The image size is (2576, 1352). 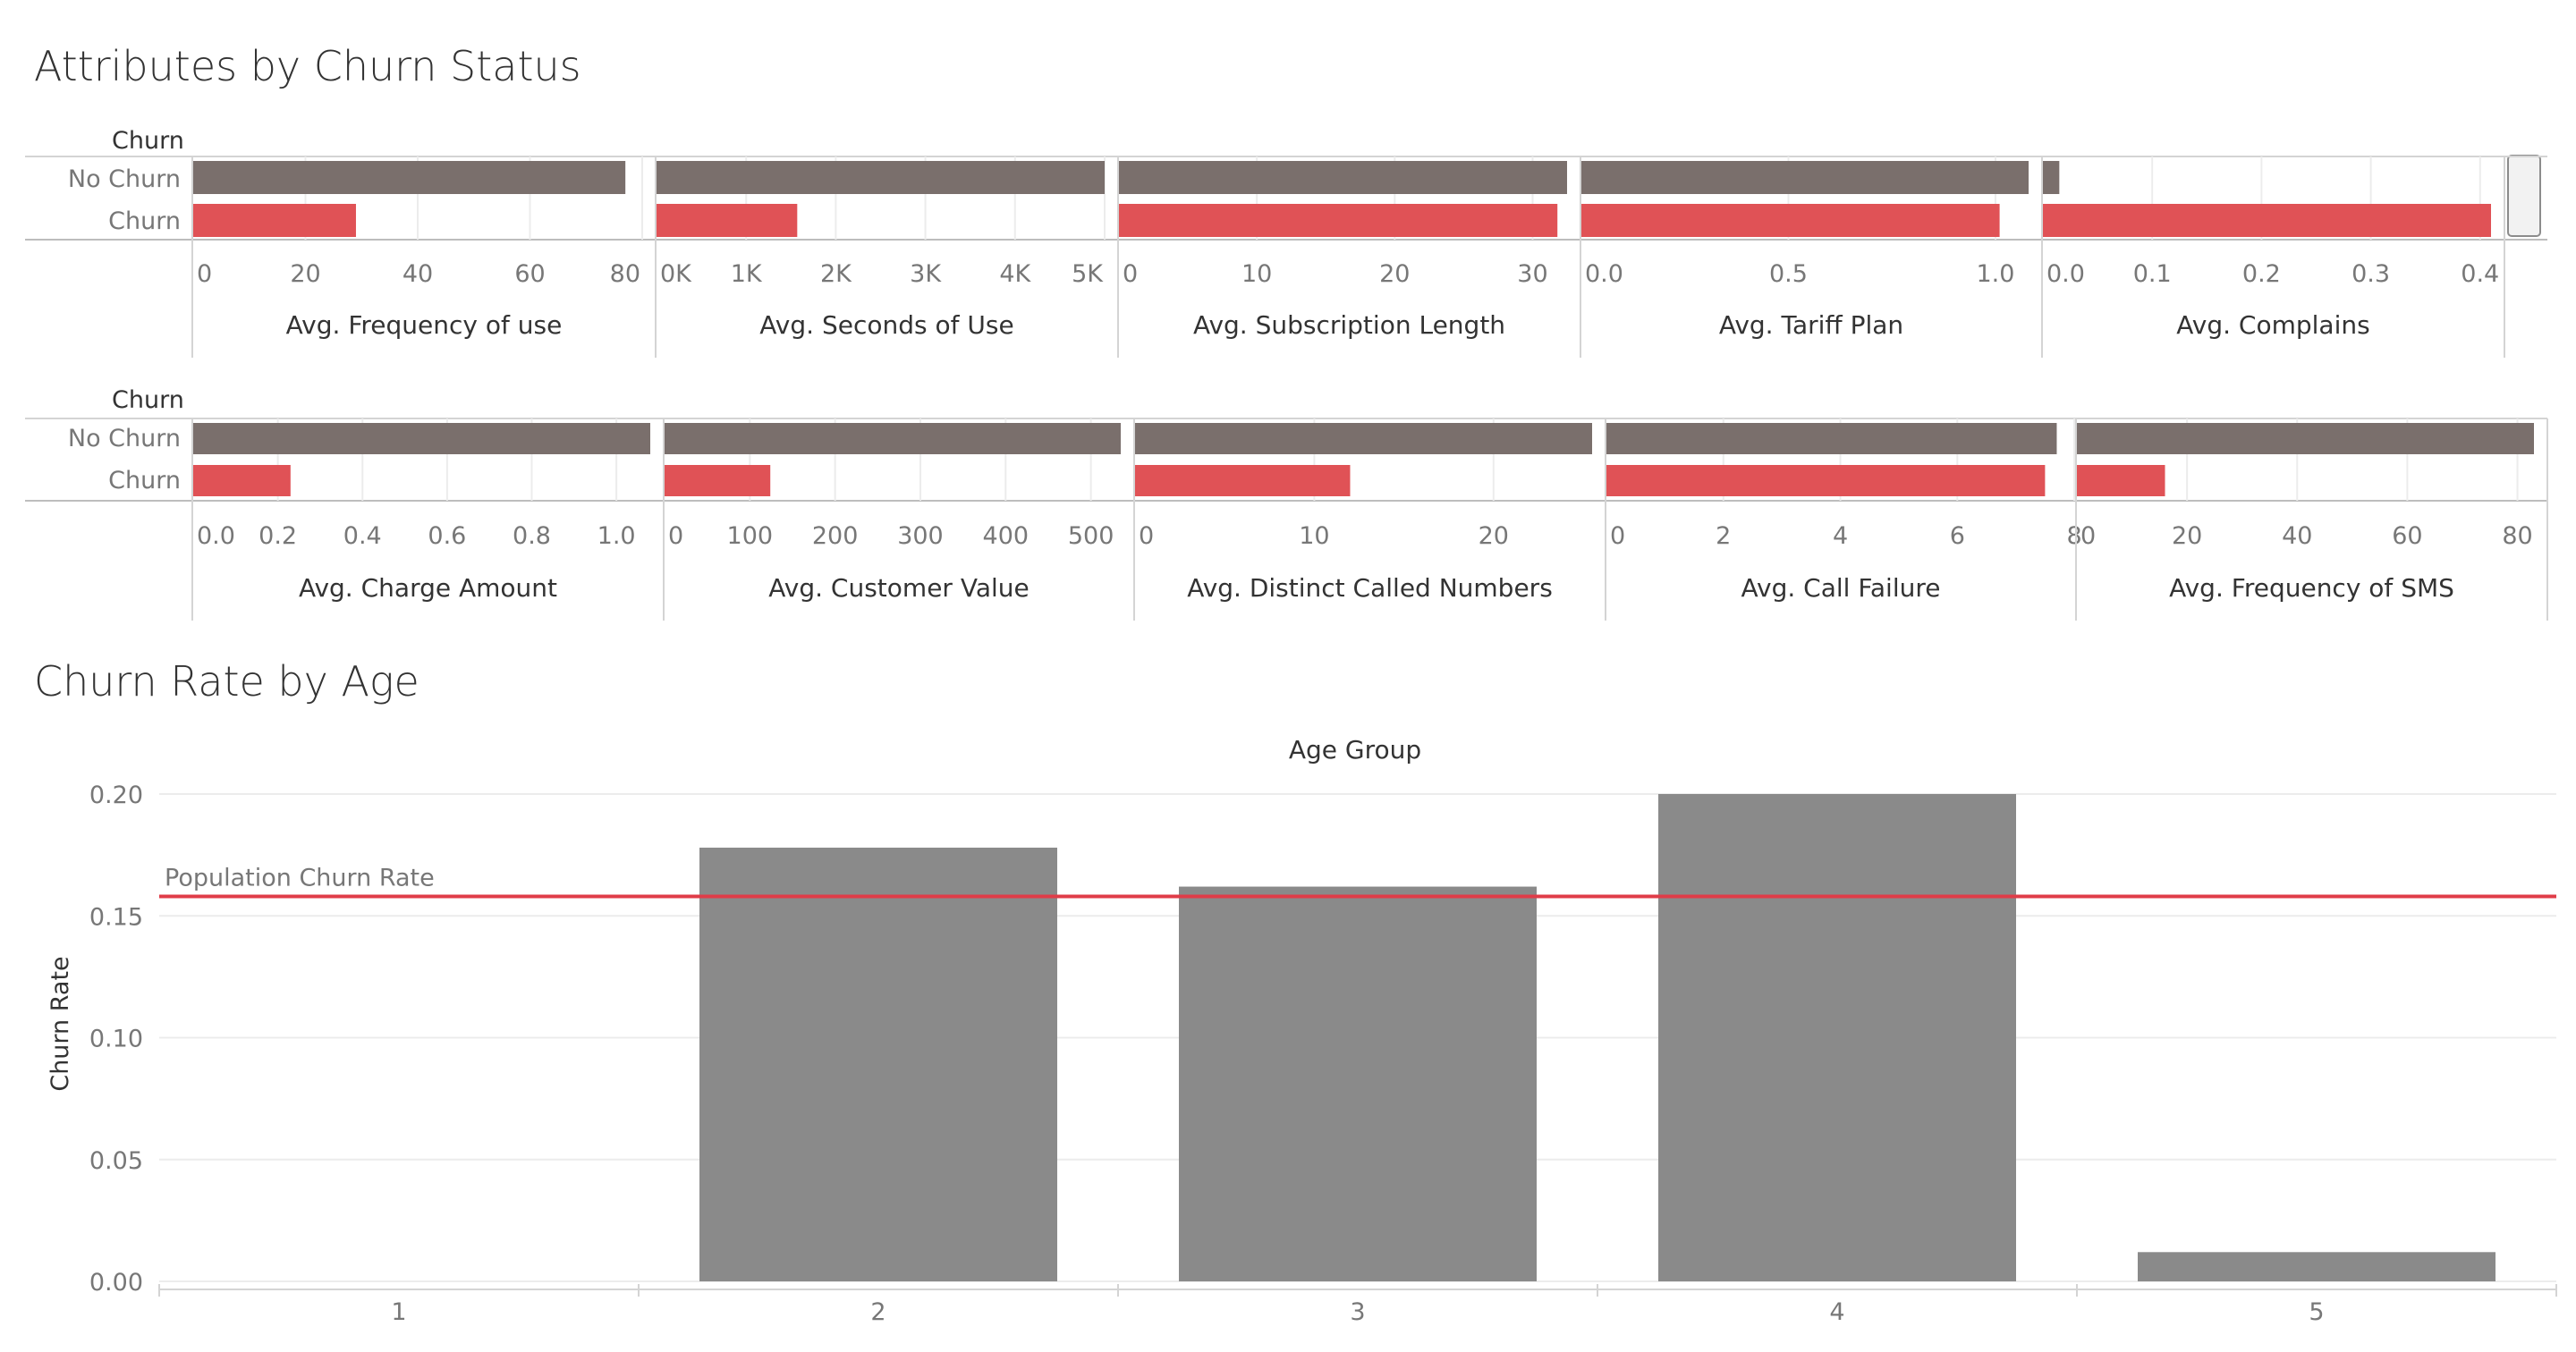 I want to click on bar-churn-avg-distinct-called-numbers, so click(x=1243, y=480).